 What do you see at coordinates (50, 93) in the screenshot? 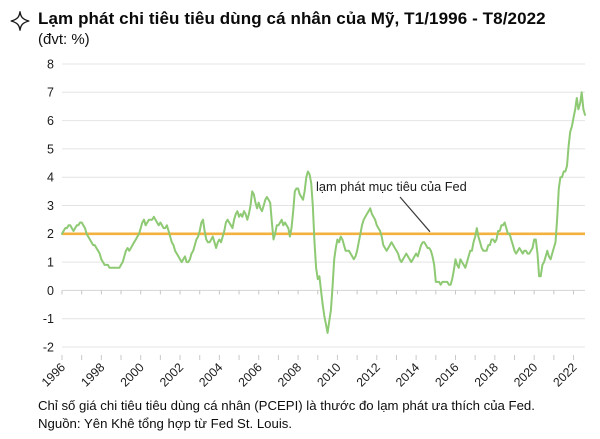
I see `y-tick-label: 7` at bounding box center [50, 93].